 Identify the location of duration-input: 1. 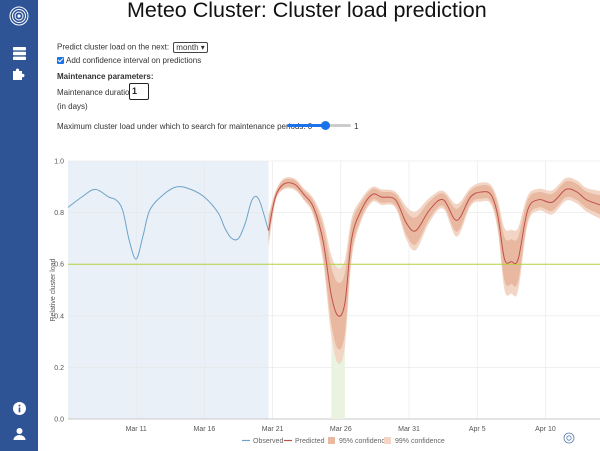
(139, 91).